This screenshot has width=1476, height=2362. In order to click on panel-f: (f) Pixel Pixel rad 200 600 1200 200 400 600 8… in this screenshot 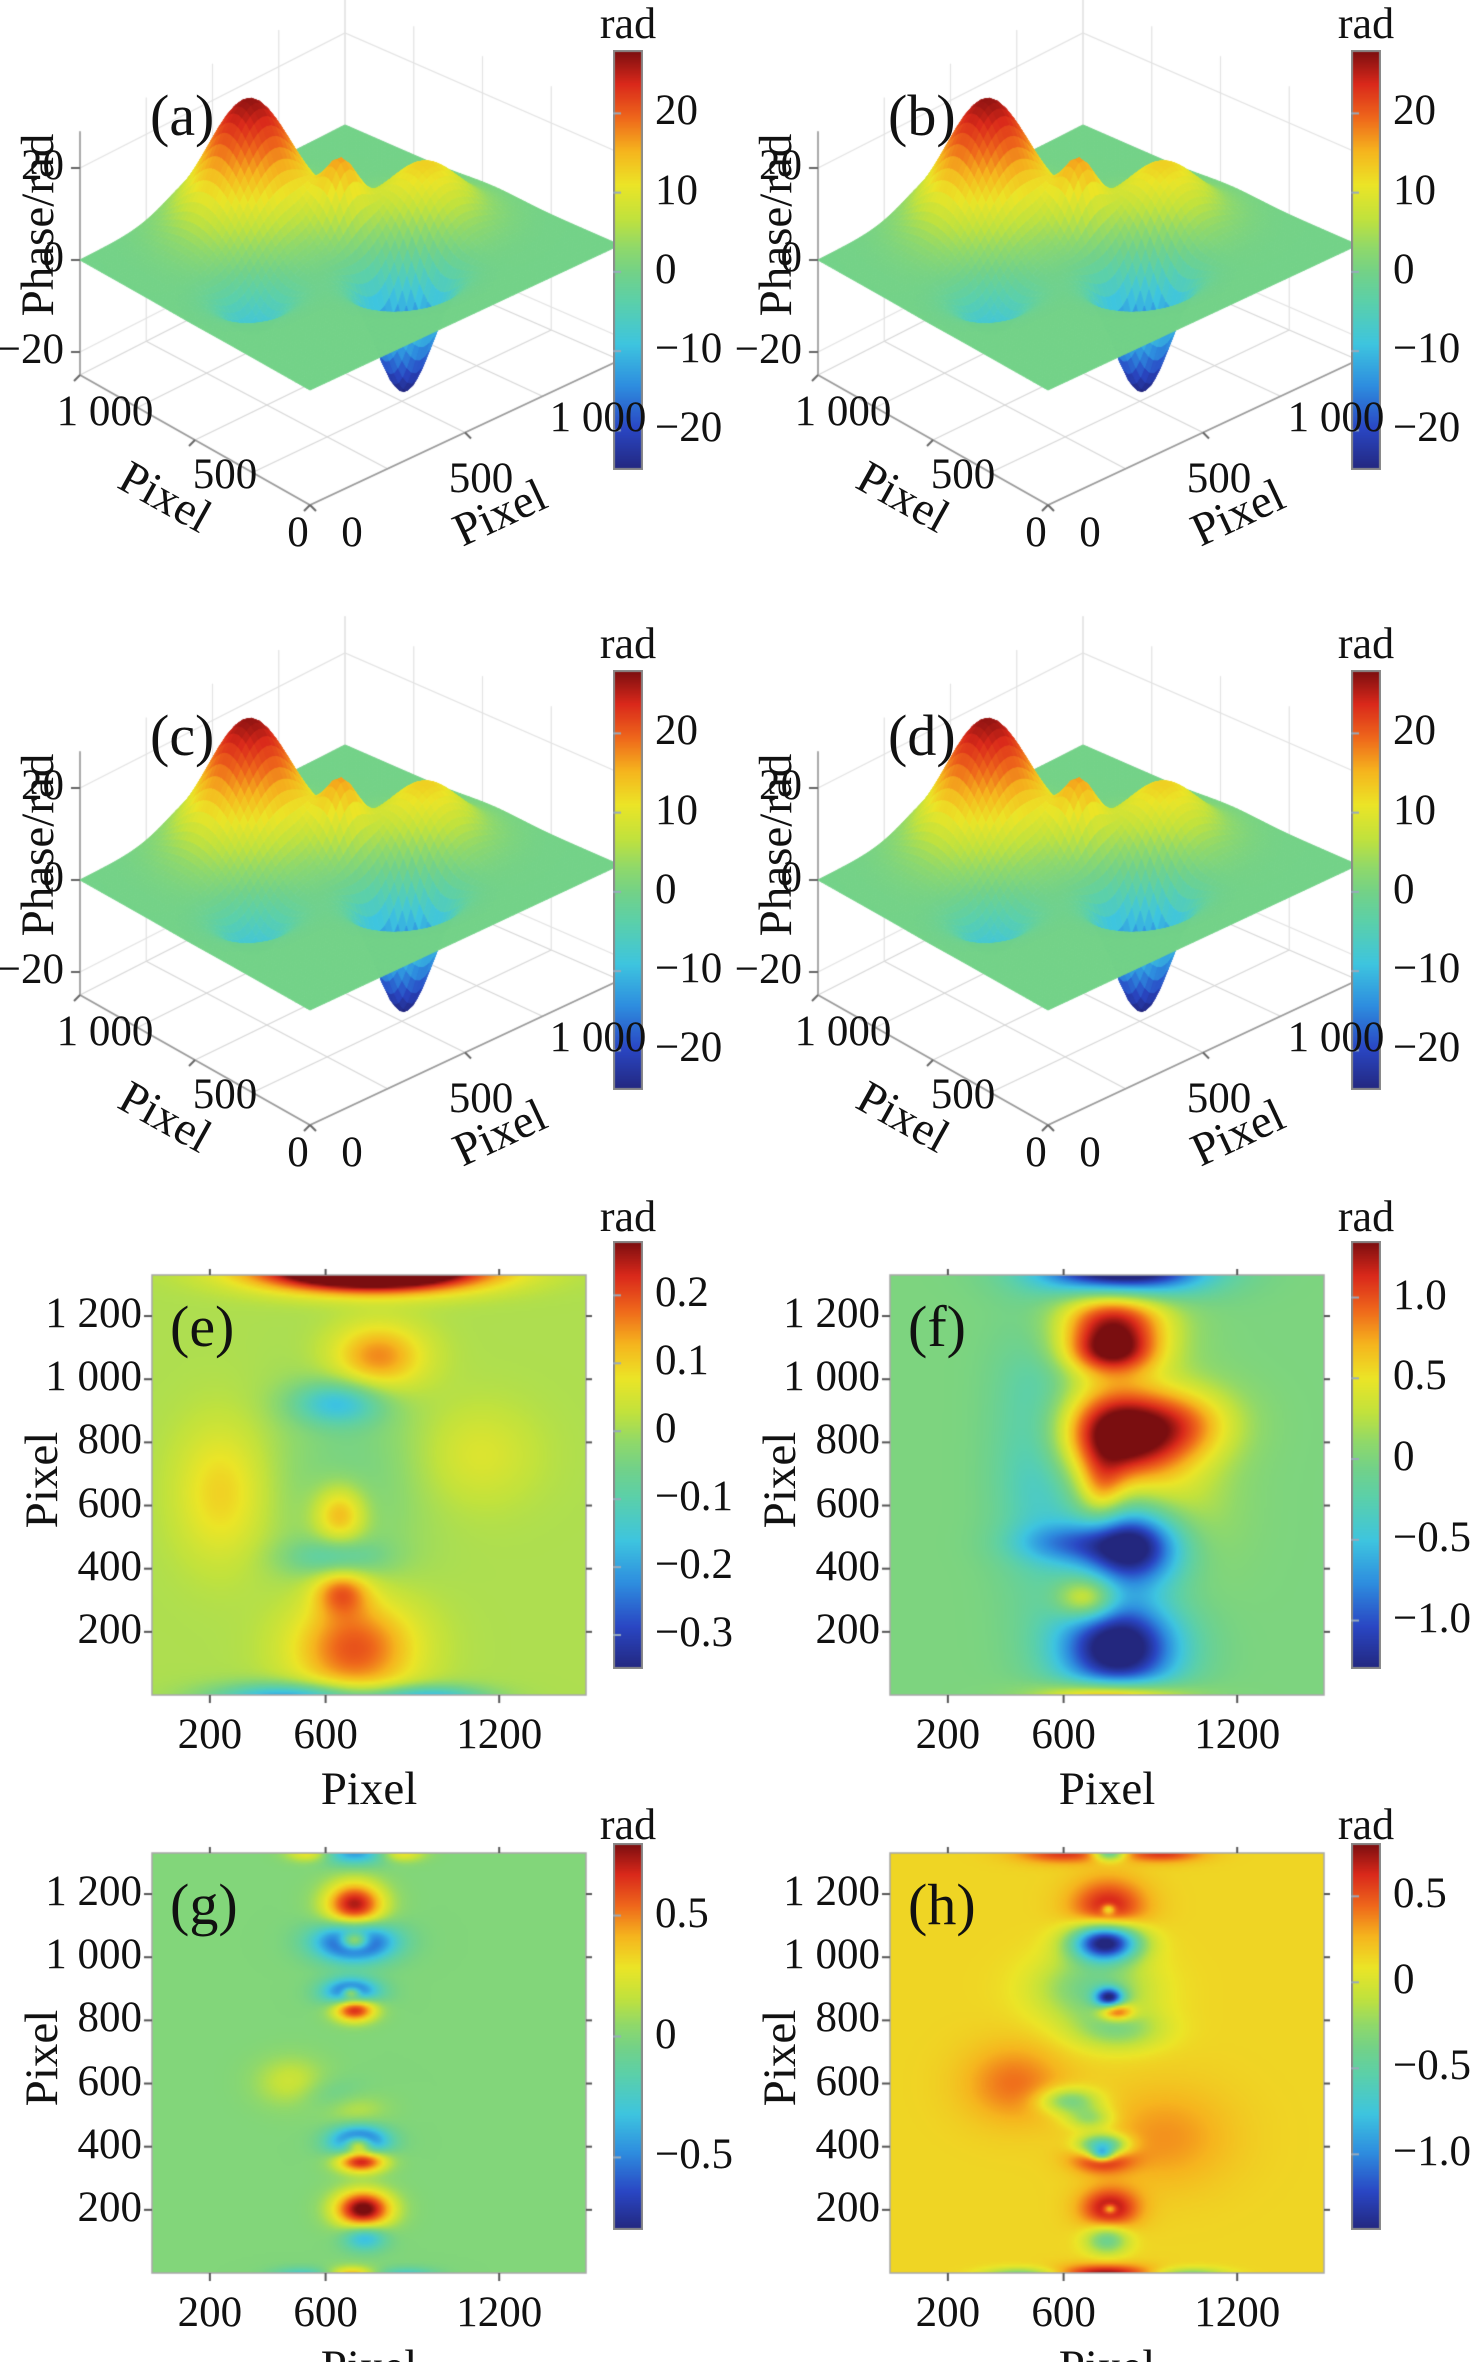, I will do `click(1107, 1499)`.